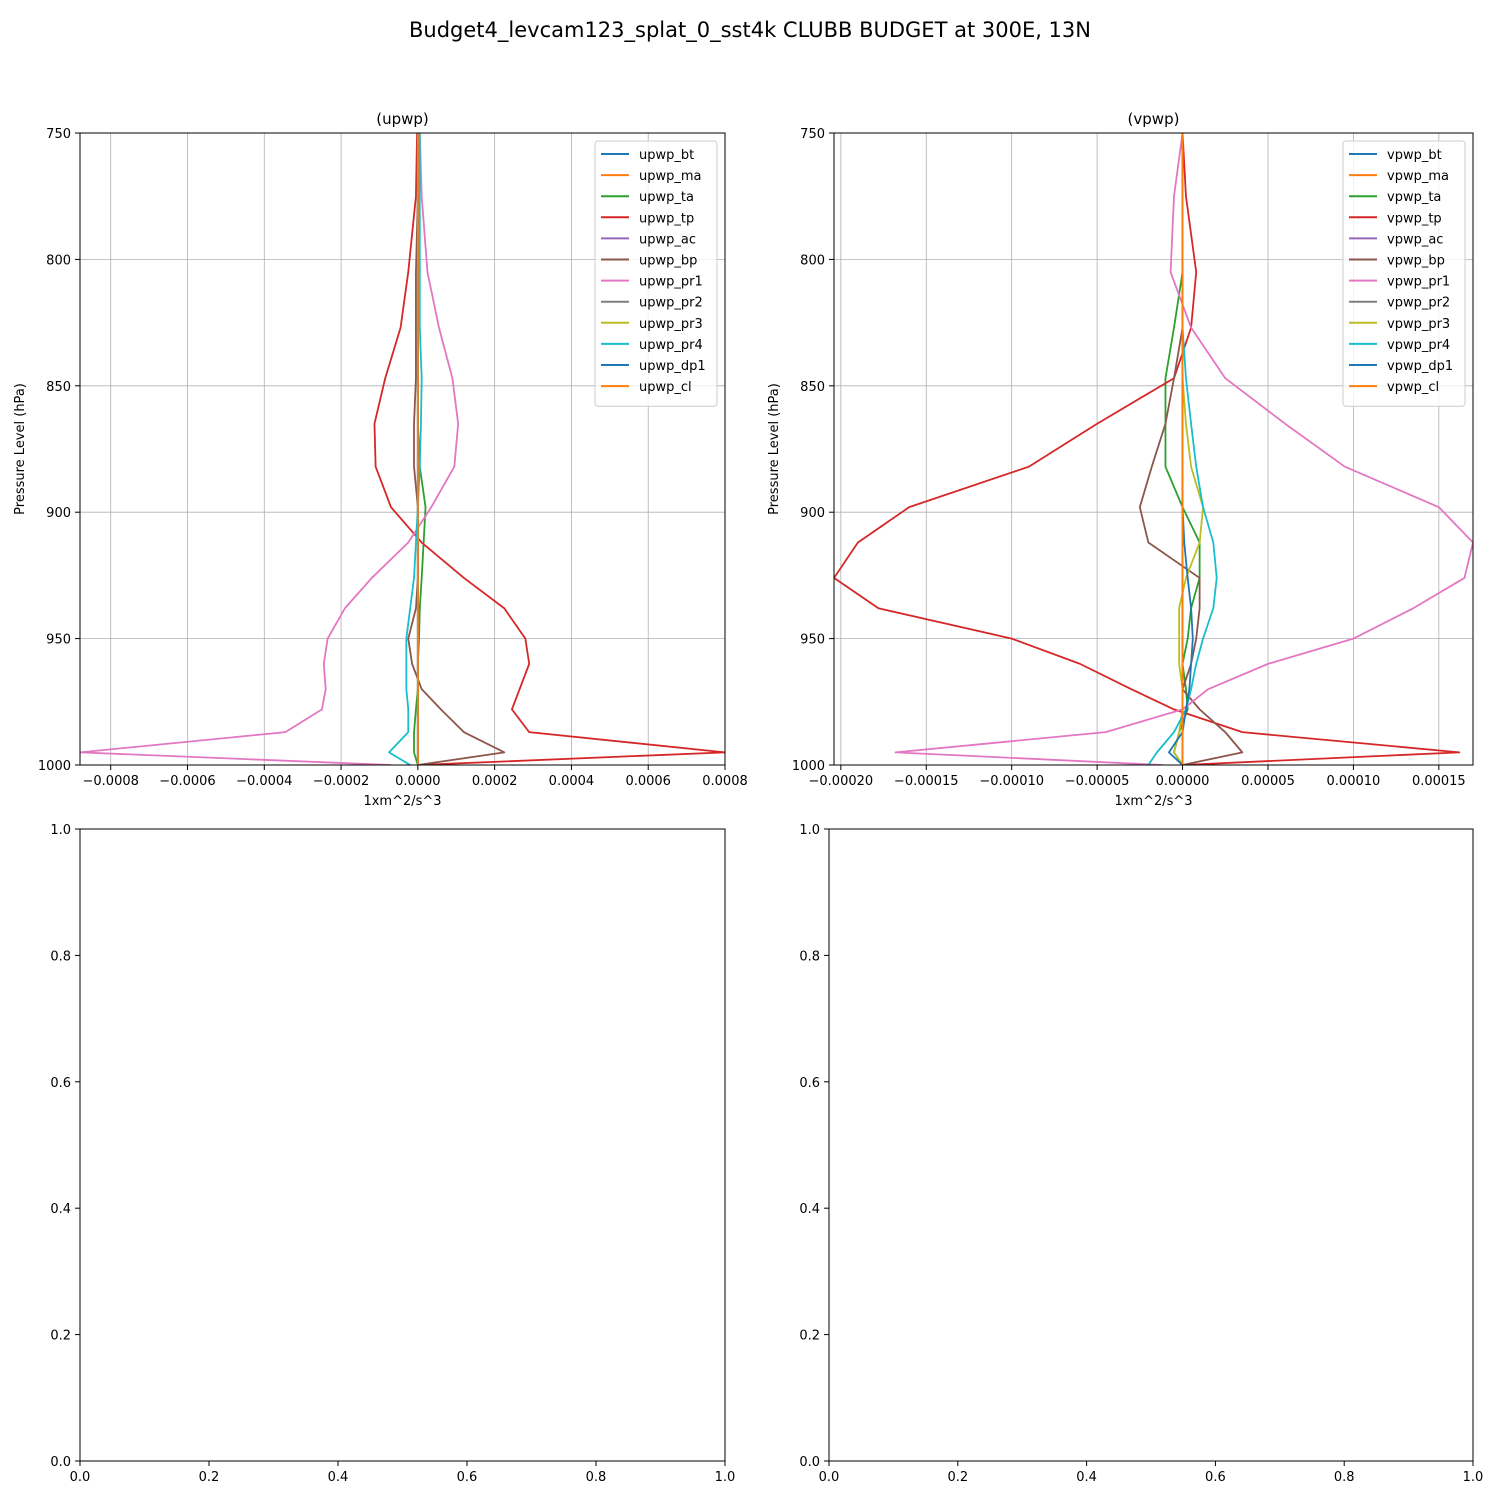 Image resolution: width=1500 pixels, height=1500 pixels. Describe the element at coordinates (841, 781) in the screenshot. I see `x-tick-label: −0.00020` at that location.